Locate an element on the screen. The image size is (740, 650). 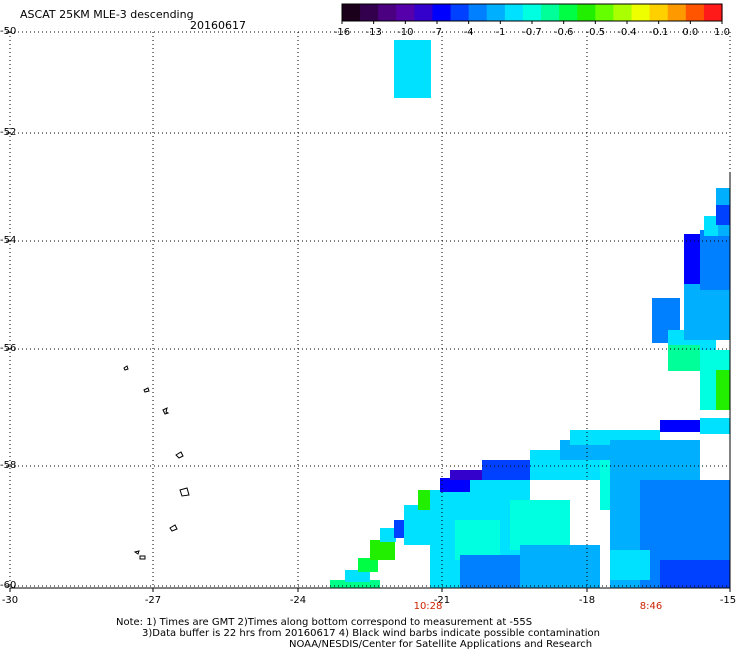
time-label: 10:28 is located at coordinates (428, 606).